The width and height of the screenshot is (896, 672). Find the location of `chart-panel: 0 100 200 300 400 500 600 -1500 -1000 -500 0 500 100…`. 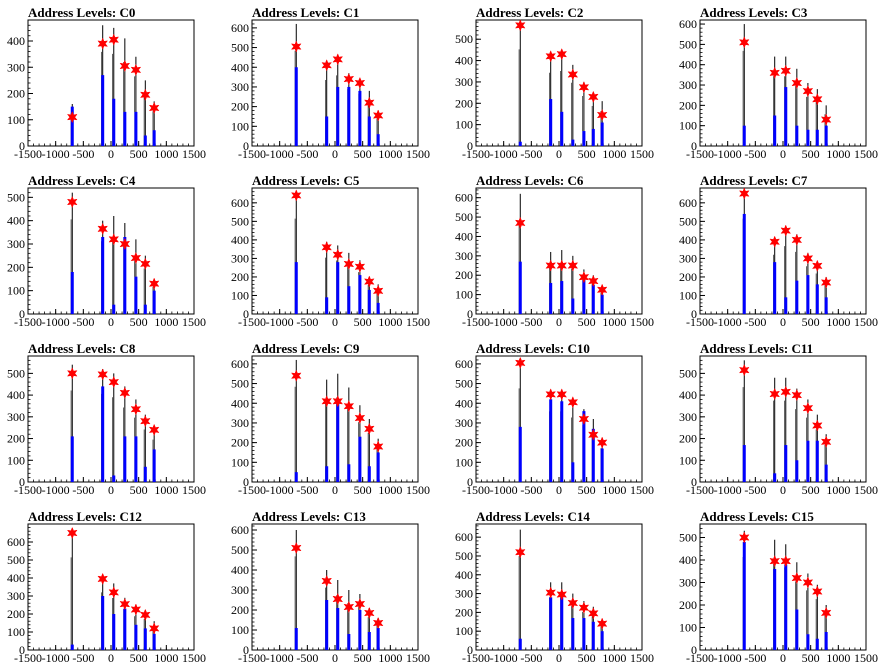

chart-panel: 0 100 200 300 400 500 600 -1500 -1000 -500 0 500 100… is located at coordinates (112, 588).